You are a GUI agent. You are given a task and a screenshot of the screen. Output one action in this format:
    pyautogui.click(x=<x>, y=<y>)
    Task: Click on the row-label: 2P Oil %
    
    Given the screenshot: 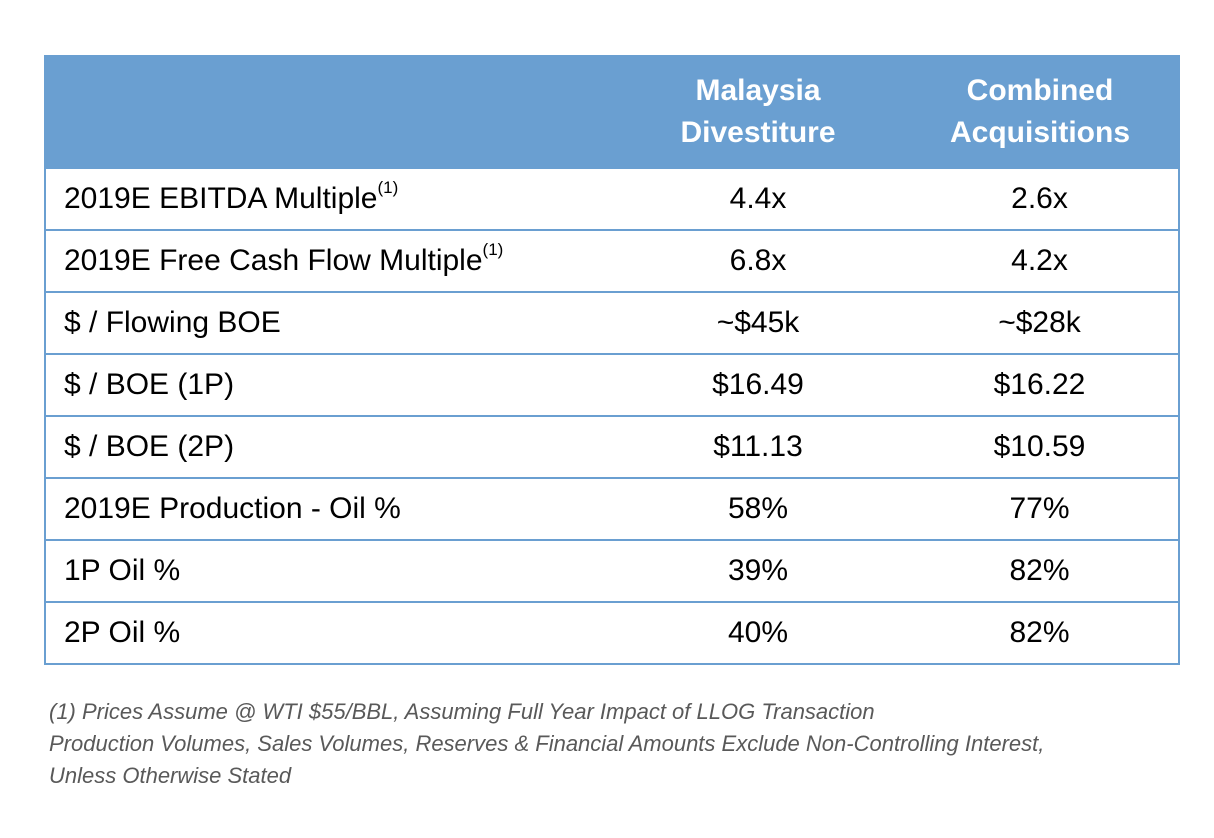 What is the action you would take?
    pyautogui.click(x=329, y=633)
    